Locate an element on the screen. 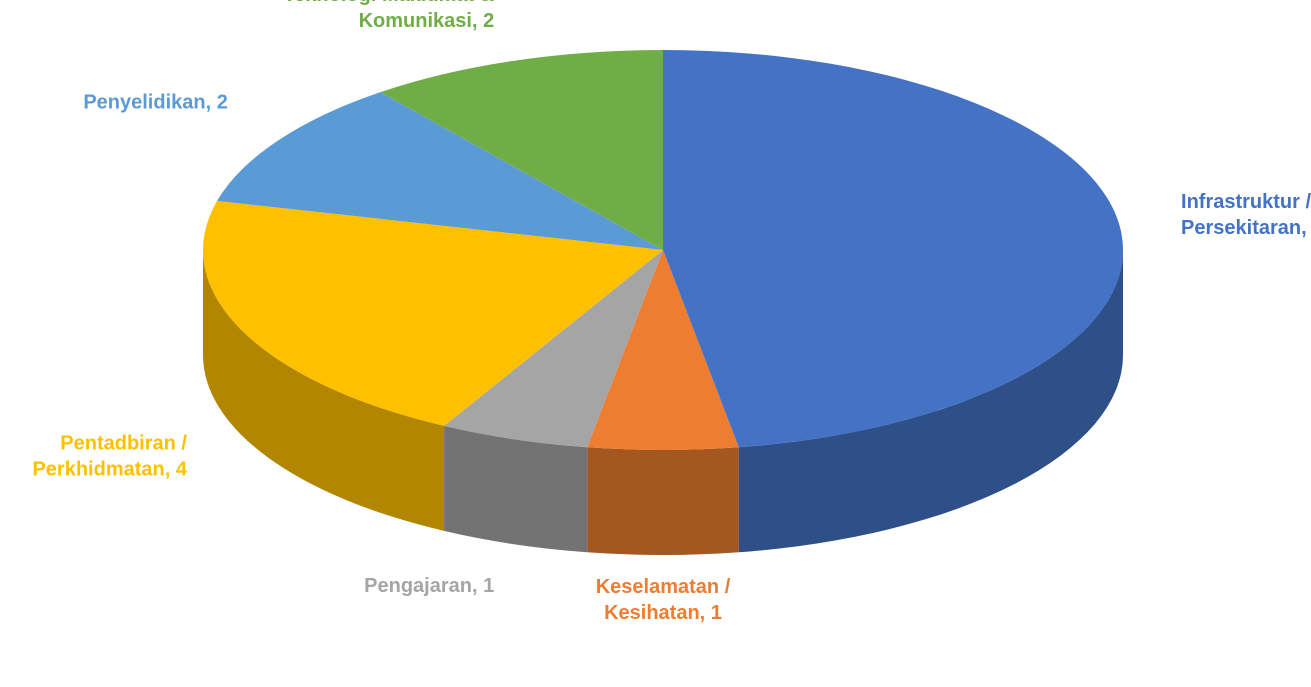 This screenshot has width=1311, height=687. data-label: Teknologi Maklumat & Komunikasi, 2 is located at coordinates (388, 16).